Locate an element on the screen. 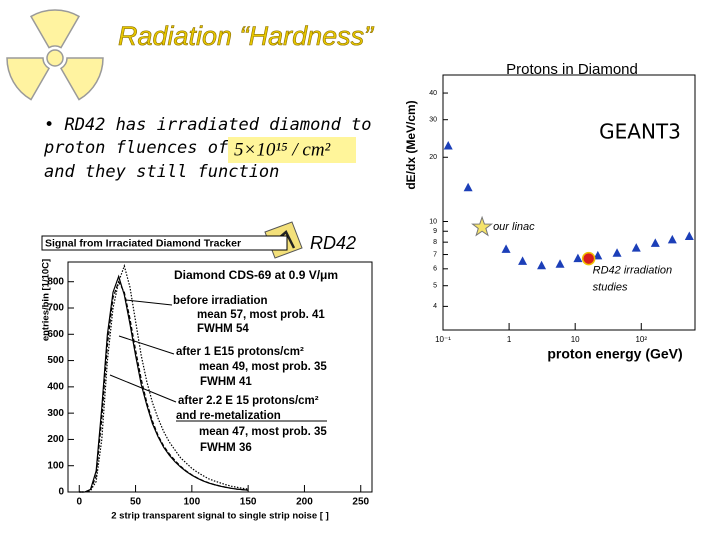  y-tick-label: 30 is located at coordinates (433, 120).